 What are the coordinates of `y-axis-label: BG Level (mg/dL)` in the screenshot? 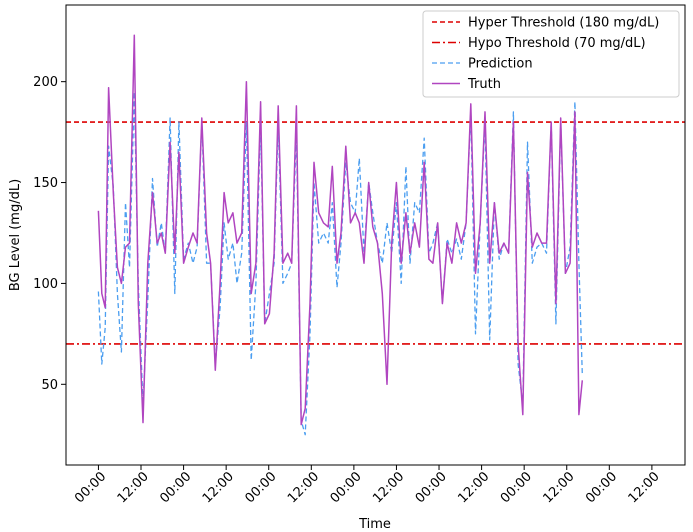 It's located at (15, 235).